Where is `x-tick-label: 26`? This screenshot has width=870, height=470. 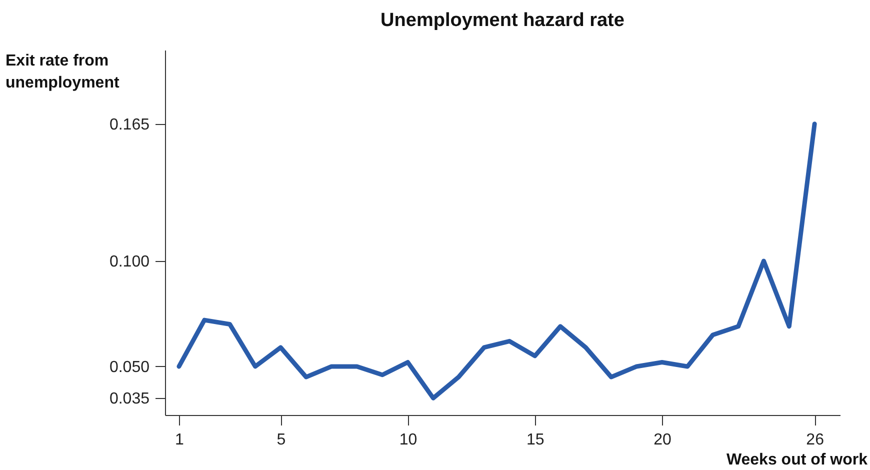
x-tick-label: 26 is located at coordinates (815, 440).